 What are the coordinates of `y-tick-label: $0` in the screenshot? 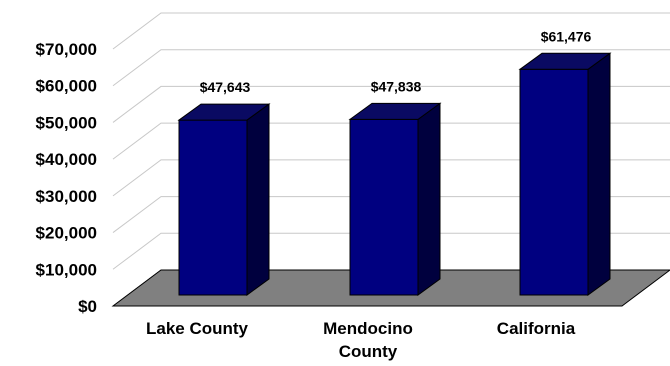 It's located at (87, 306).